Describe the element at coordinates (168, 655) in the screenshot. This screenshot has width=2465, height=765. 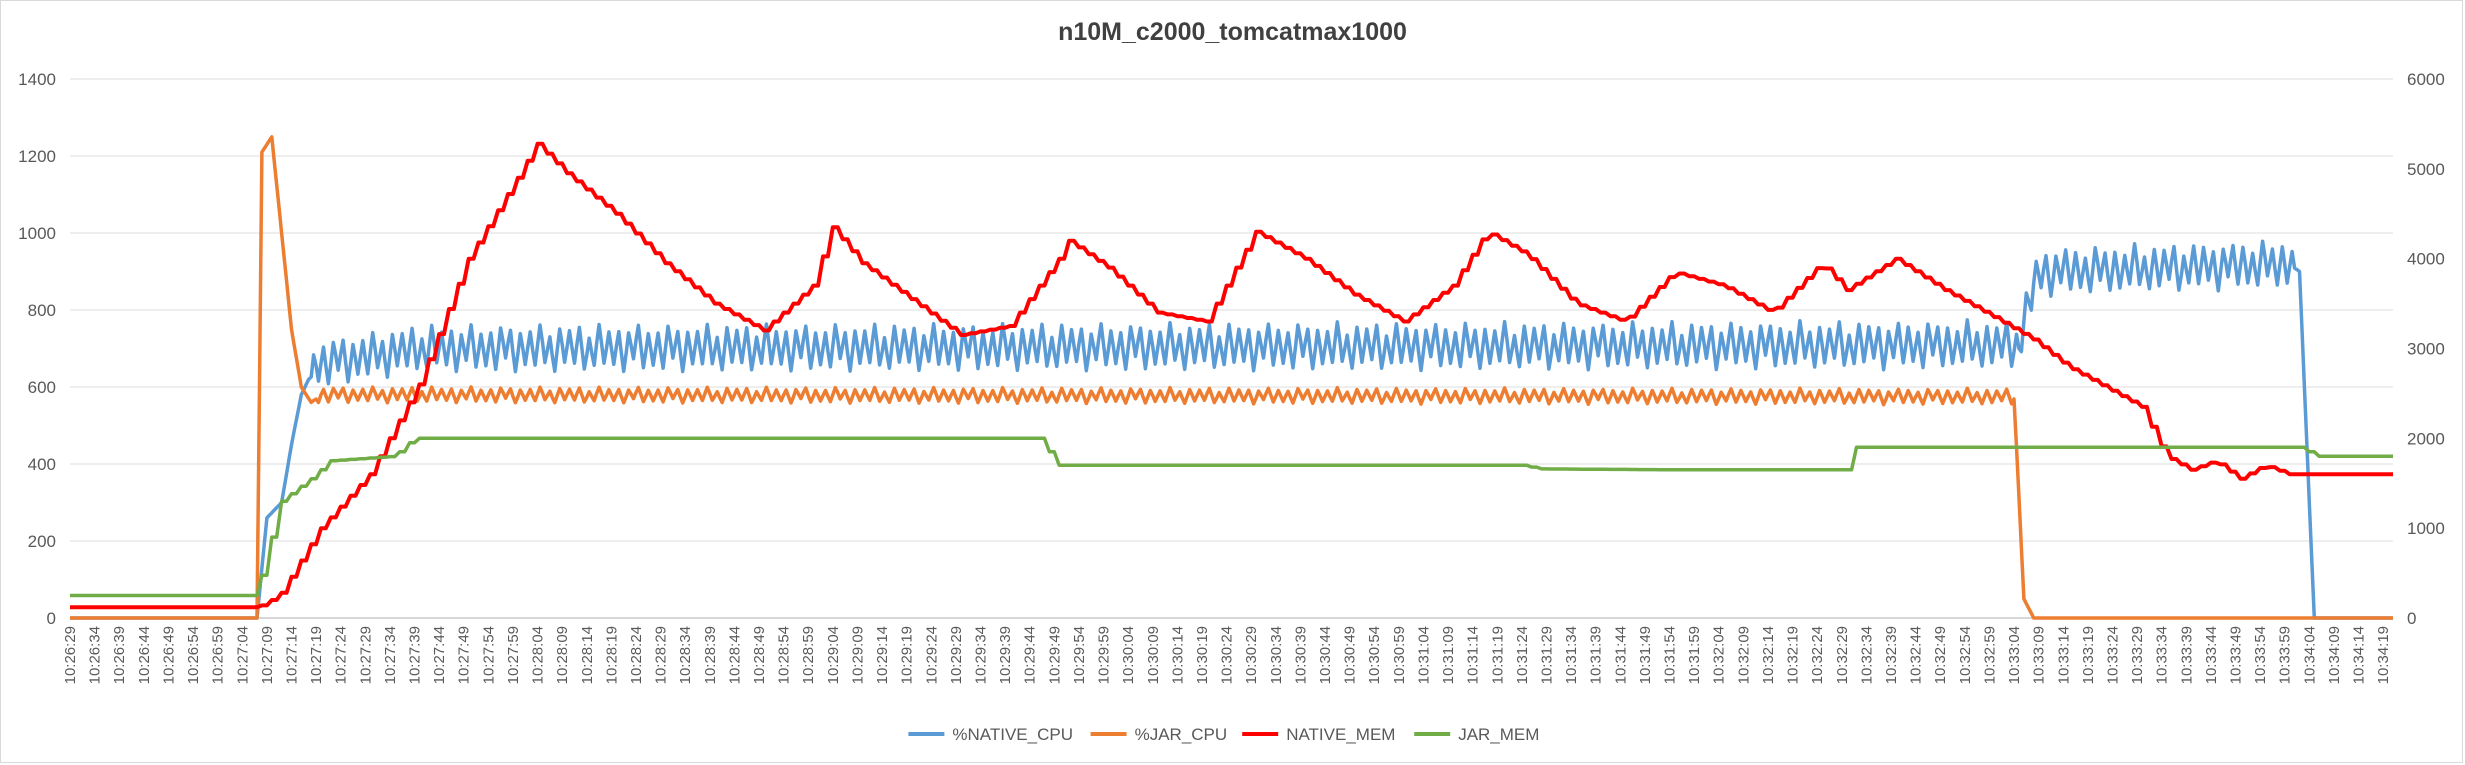
I see `x-axis-tick-label: 10:26:49` at that location.